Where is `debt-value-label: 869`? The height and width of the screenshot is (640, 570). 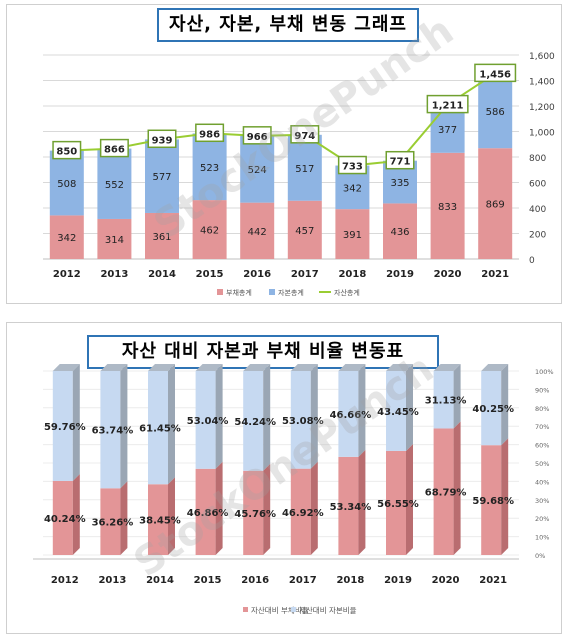 debt-value-label: 869 is located at coordinates (495, 205).